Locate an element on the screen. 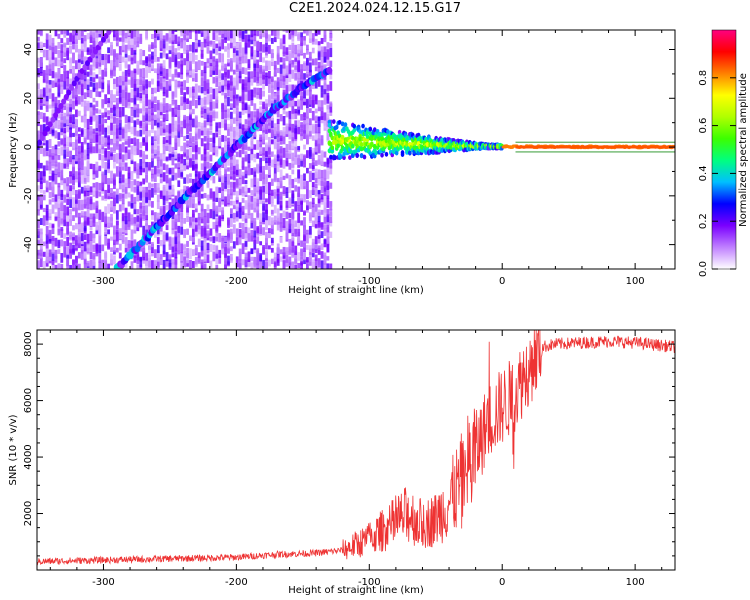 The width and height of the screenshot is (750, 600). x-tick-label: 100 is located at coordinates (635, 582).